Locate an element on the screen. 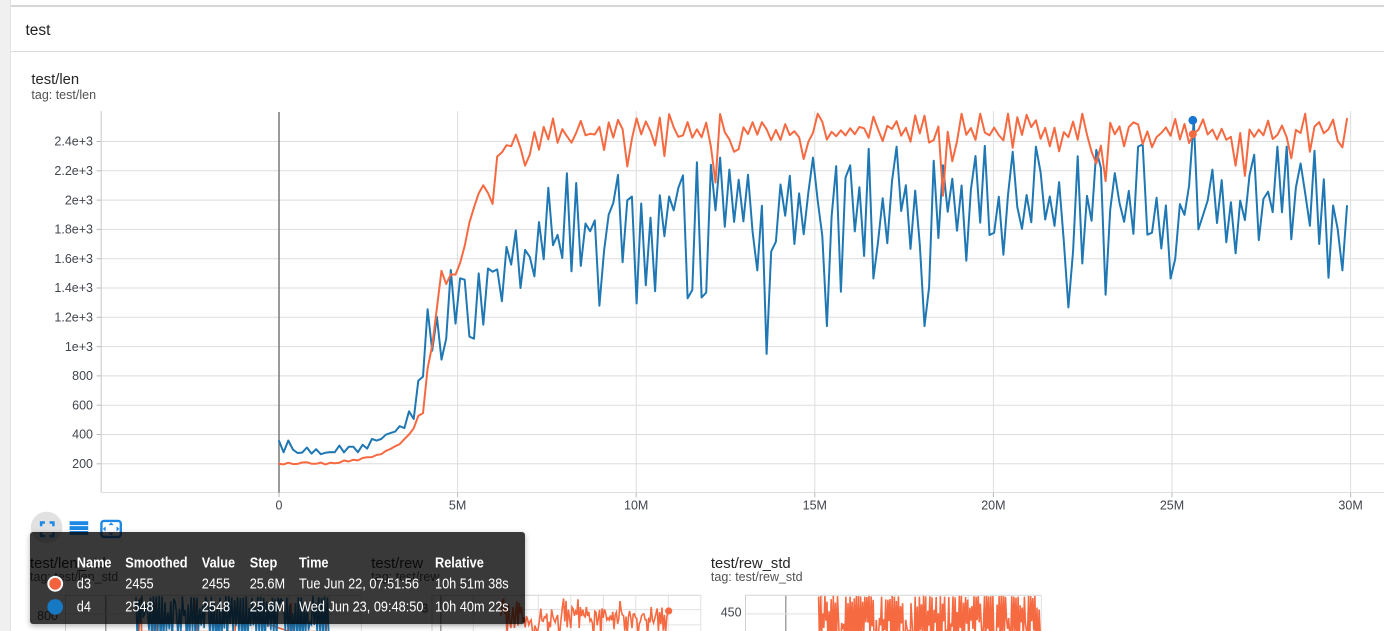  svg-text: 15M is located at coordinates (815, 506).